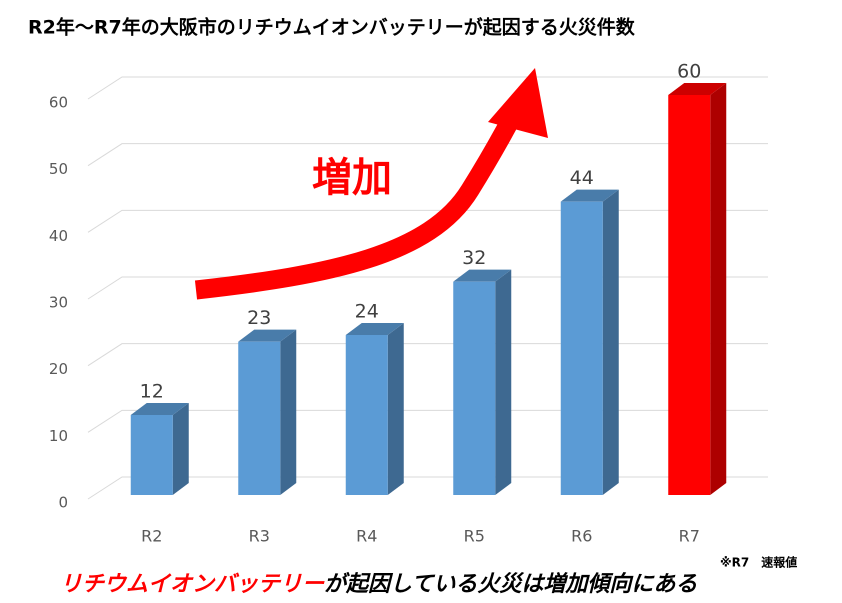  I want to click on y-tick-label: 40, so click(58, 236).